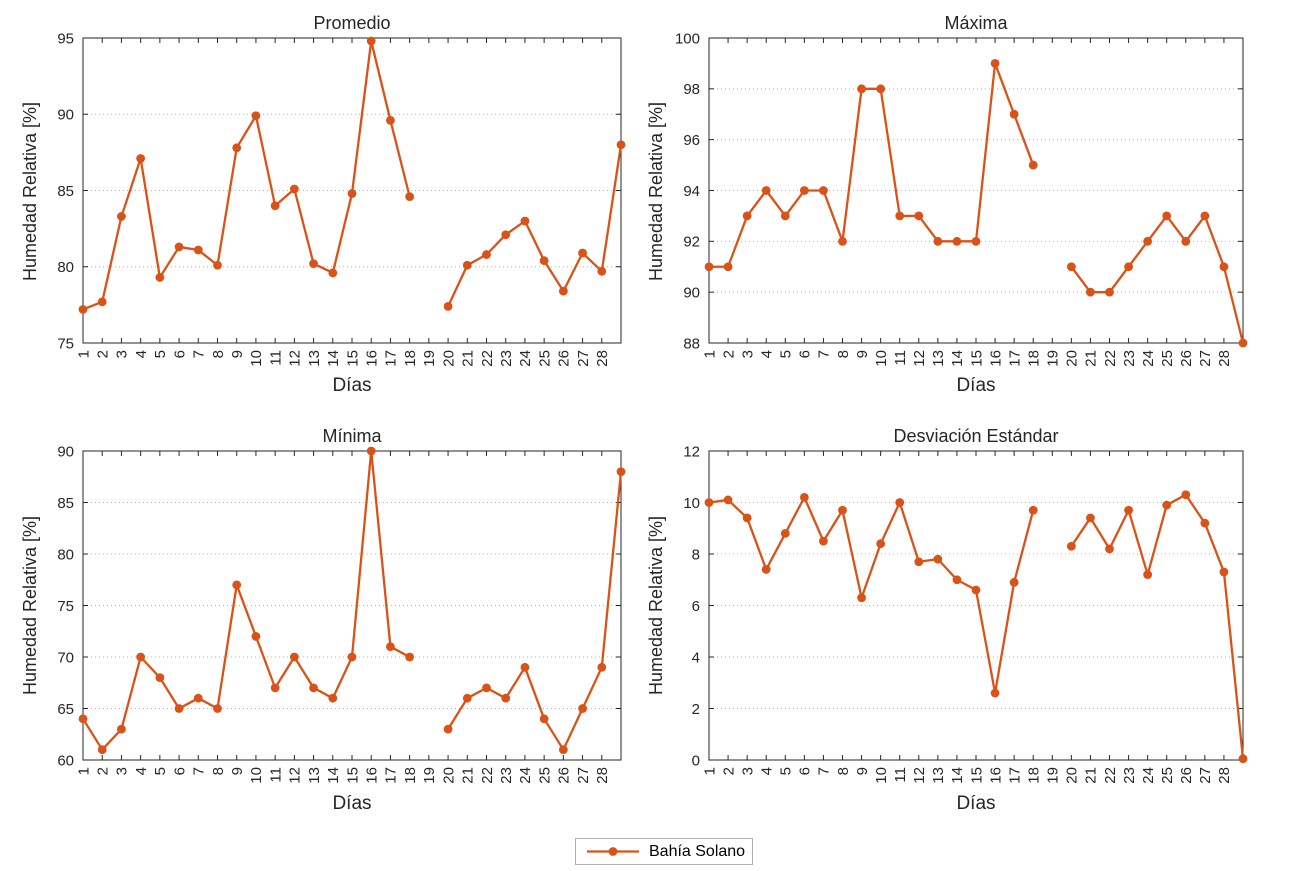 The height and width of the screenshot is (871, 1306). What do you see at coordinates (65, 191) in the screenshot?
I see `y-tick-label: 85` at bounding box center [65, 191].